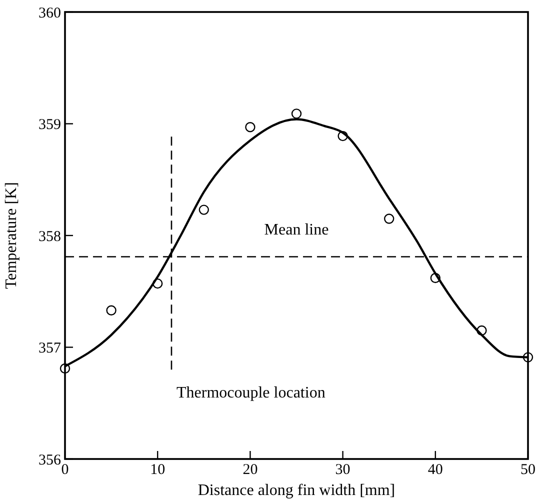 This screenshot has width=537, height=499. I want to click on x-tick-label: 40, so click(435, 470).